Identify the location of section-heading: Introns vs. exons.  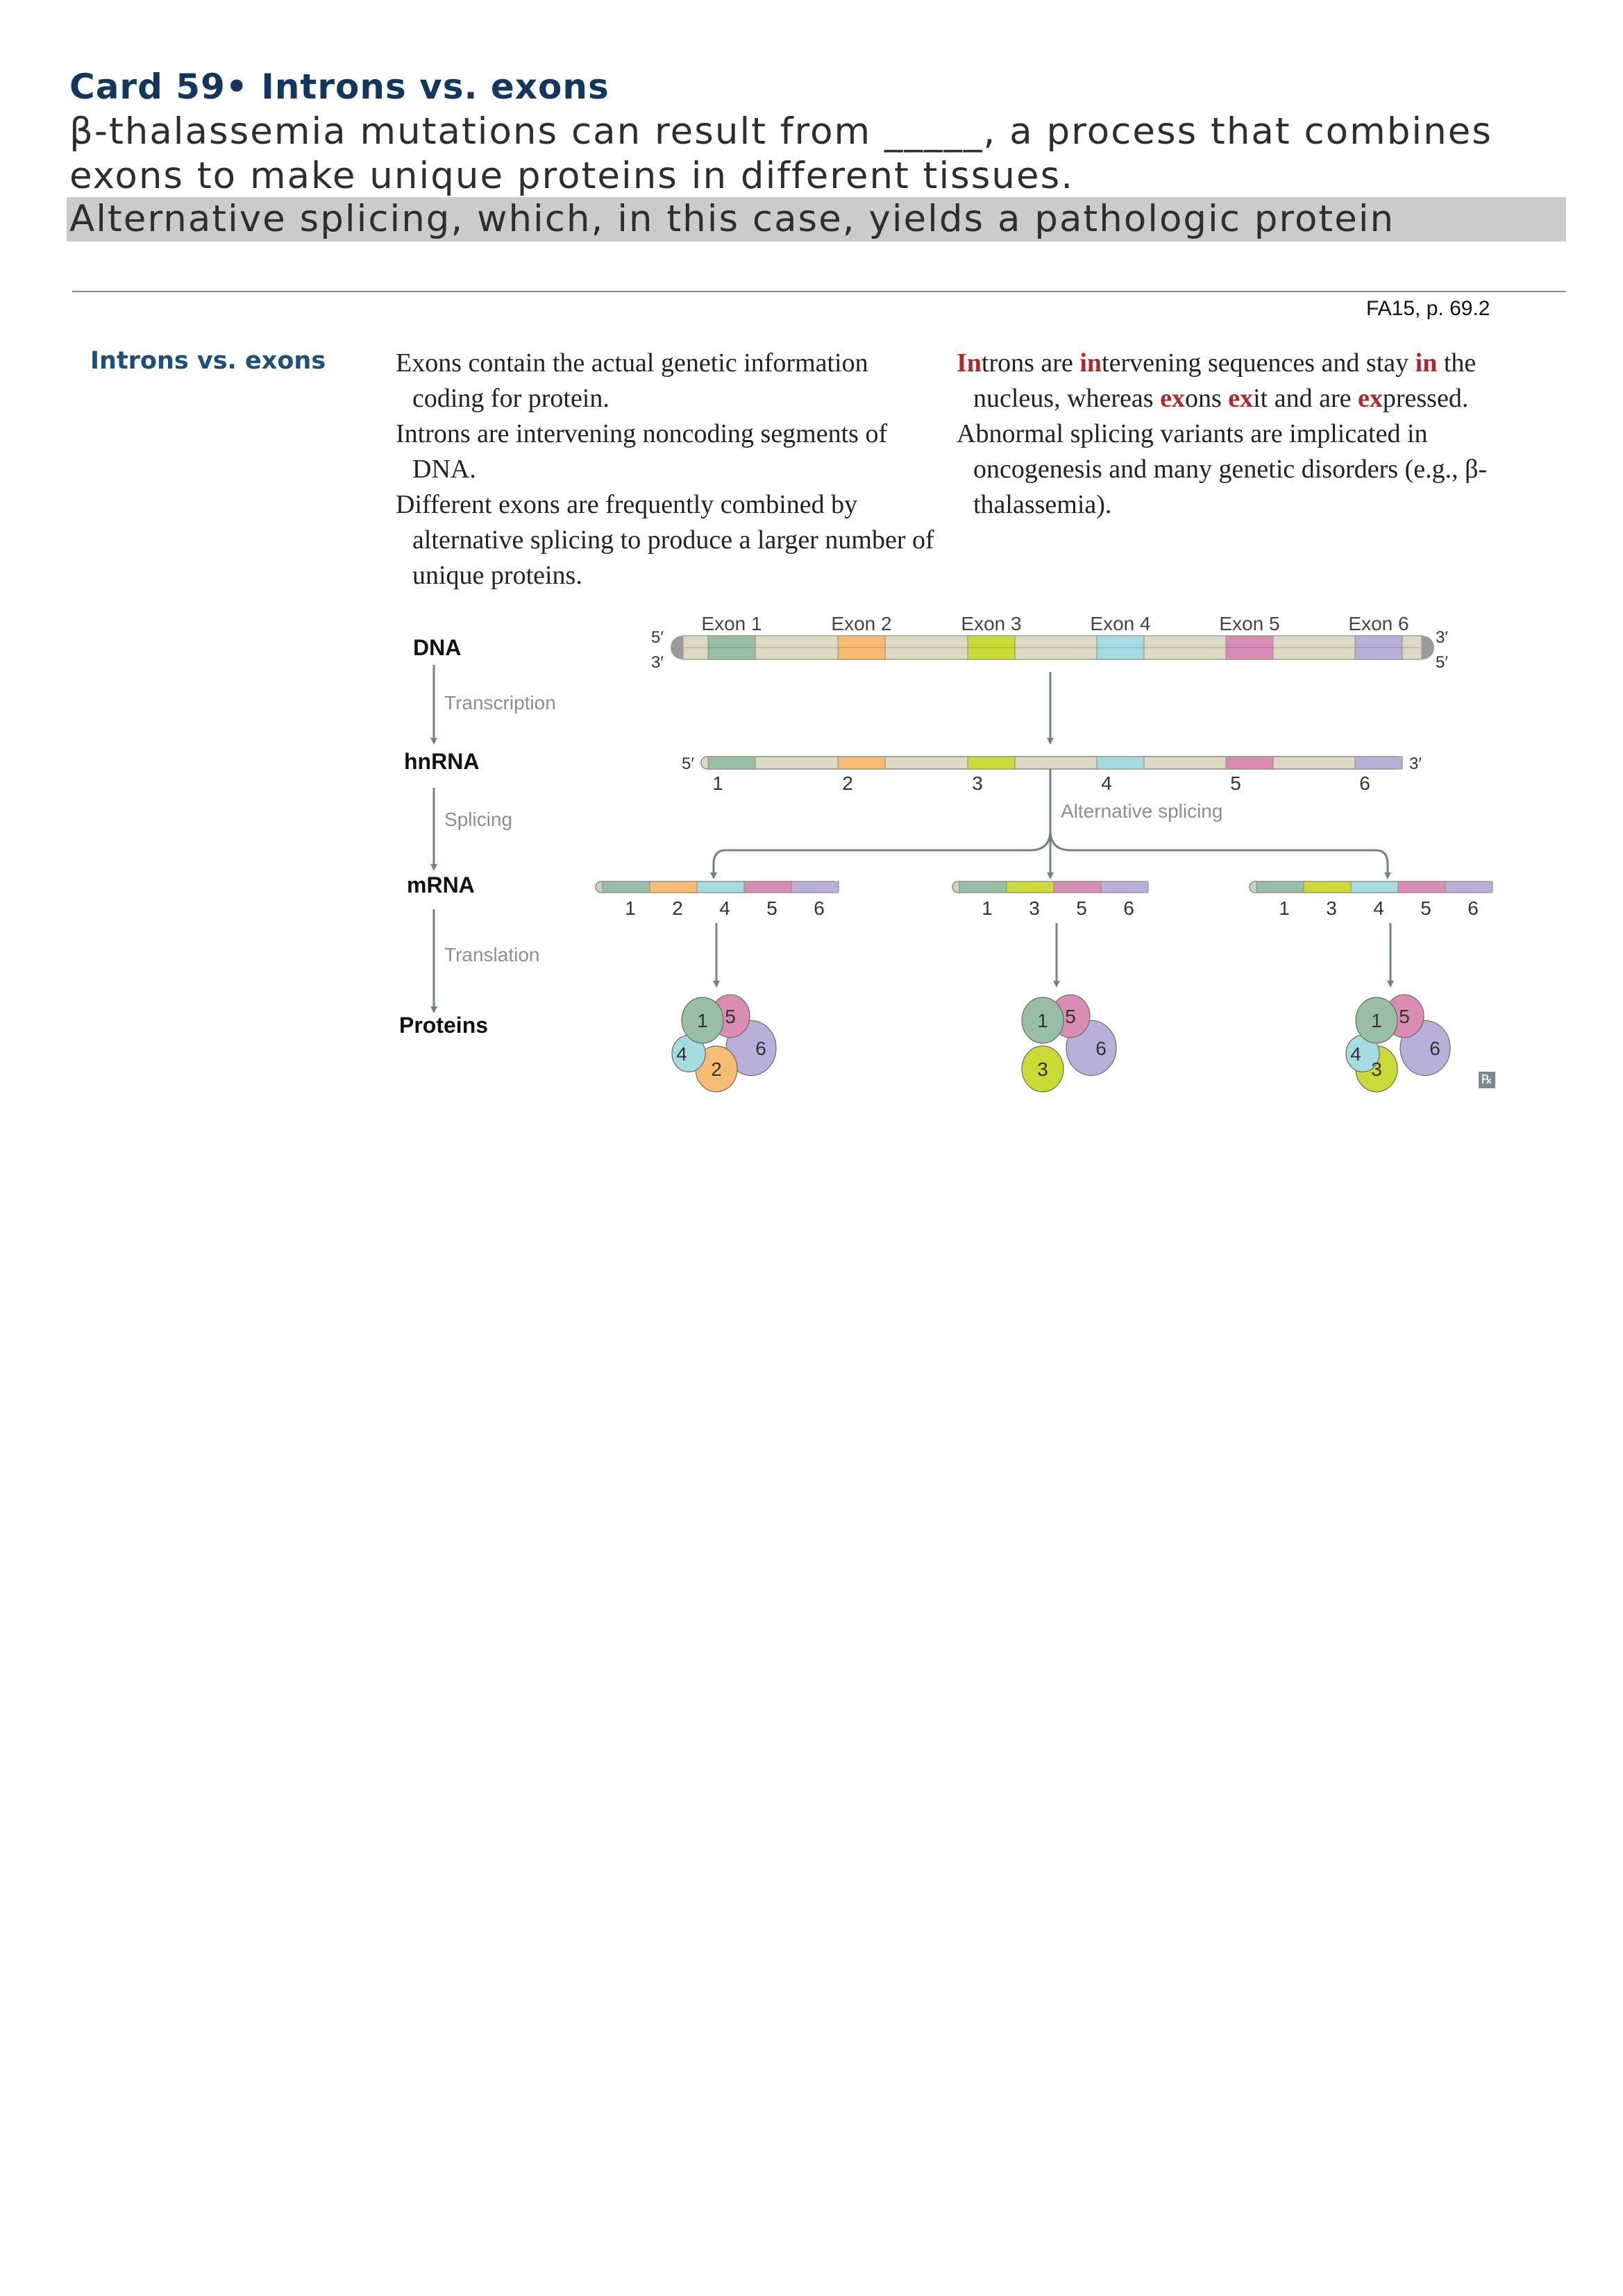
(208, 361).